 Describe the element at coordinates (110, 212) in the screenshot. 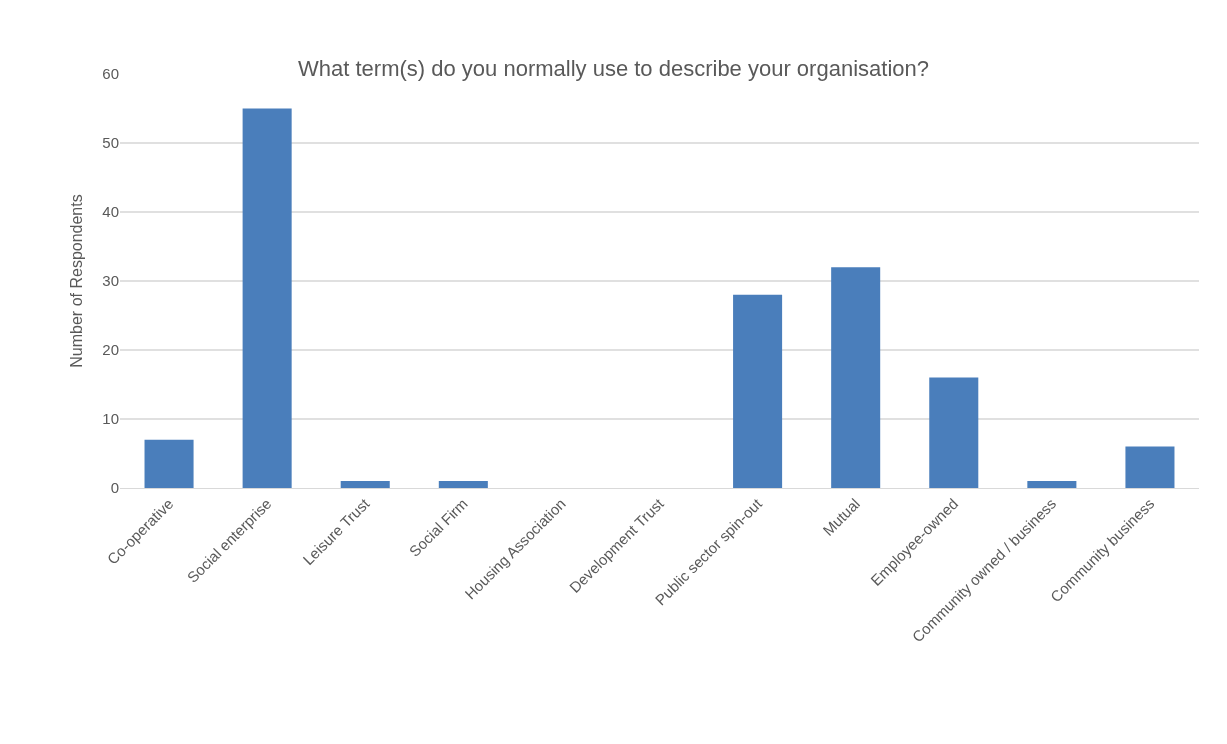

I see `y-tick-label: 40` at that location.